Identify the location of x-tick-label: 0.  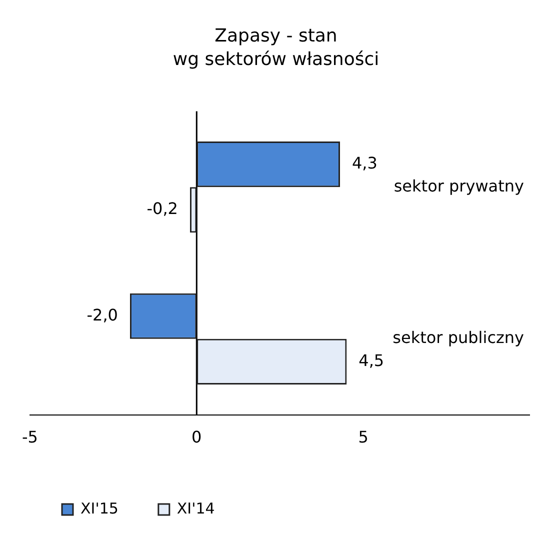
(197, 437).